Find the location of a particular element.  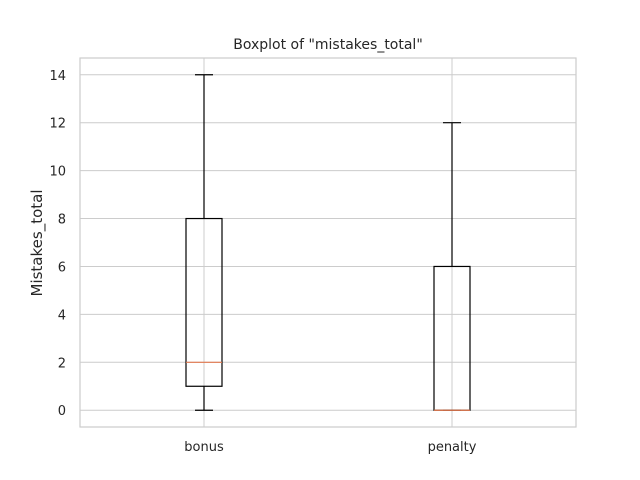

x-tick-label-penalty: penalty is located at coordinates (452, 447).